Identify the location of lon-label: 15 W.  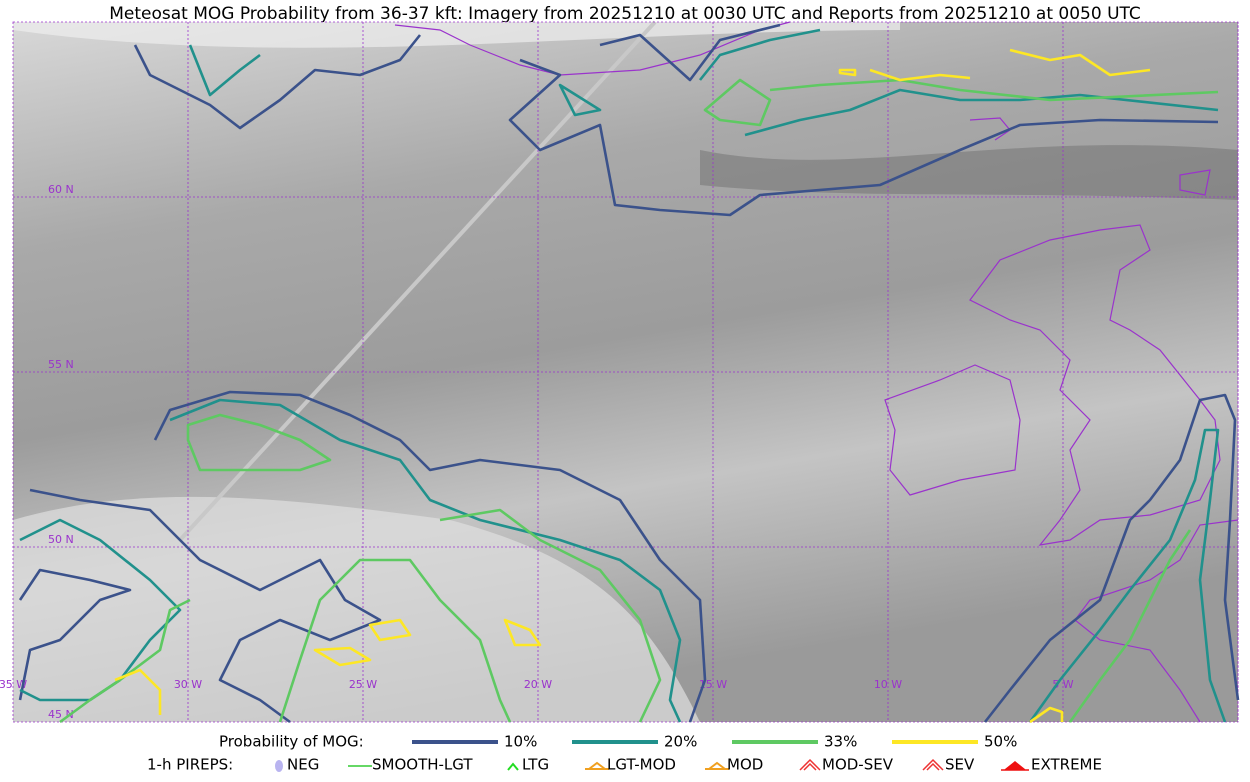
(713, 684).